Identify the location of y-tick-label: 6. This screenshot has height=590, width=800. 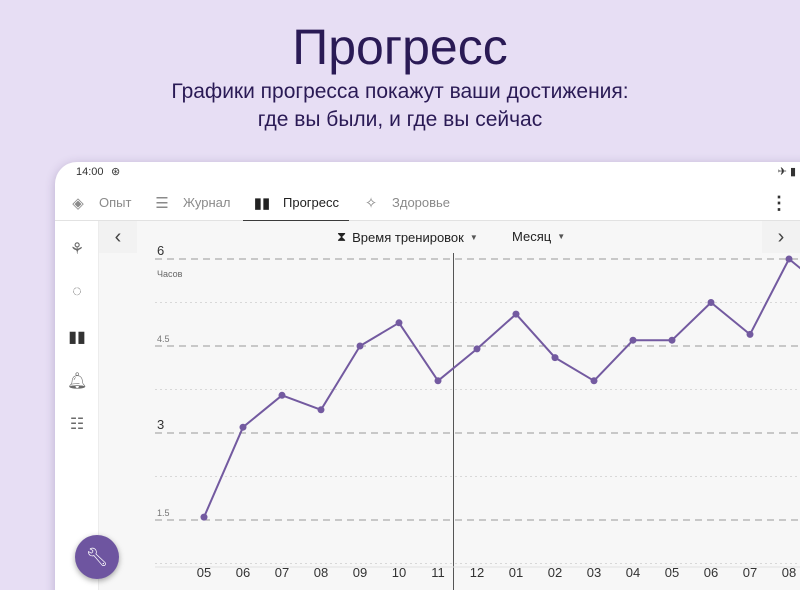
(160, 250).